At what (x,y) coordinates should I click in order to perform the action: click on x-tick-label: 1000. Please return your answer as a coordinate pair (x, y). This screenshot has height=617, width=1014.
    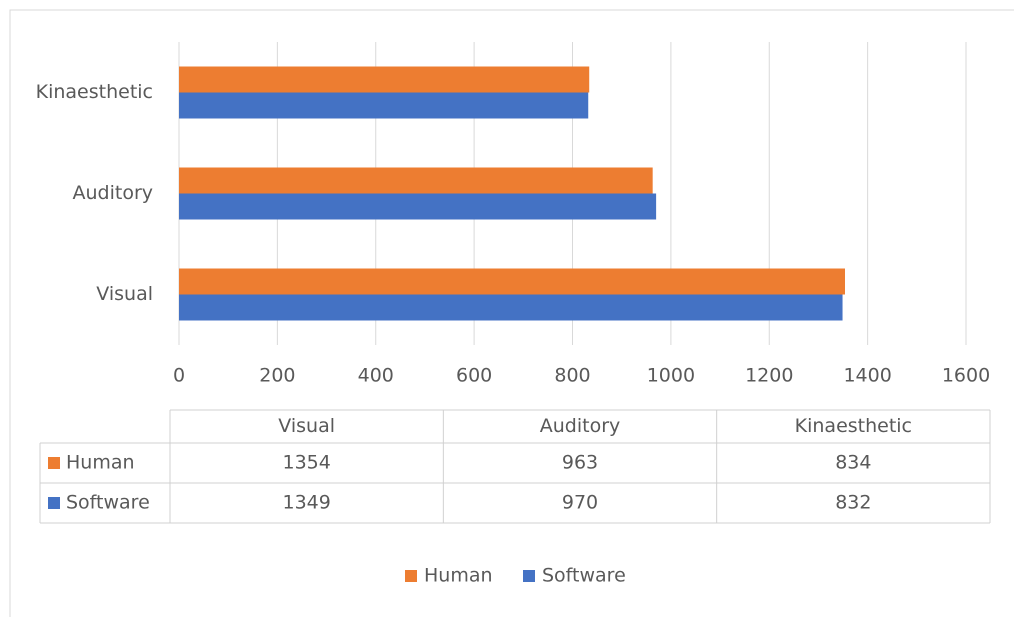
    Looking at the image, I should click on (671, 376).